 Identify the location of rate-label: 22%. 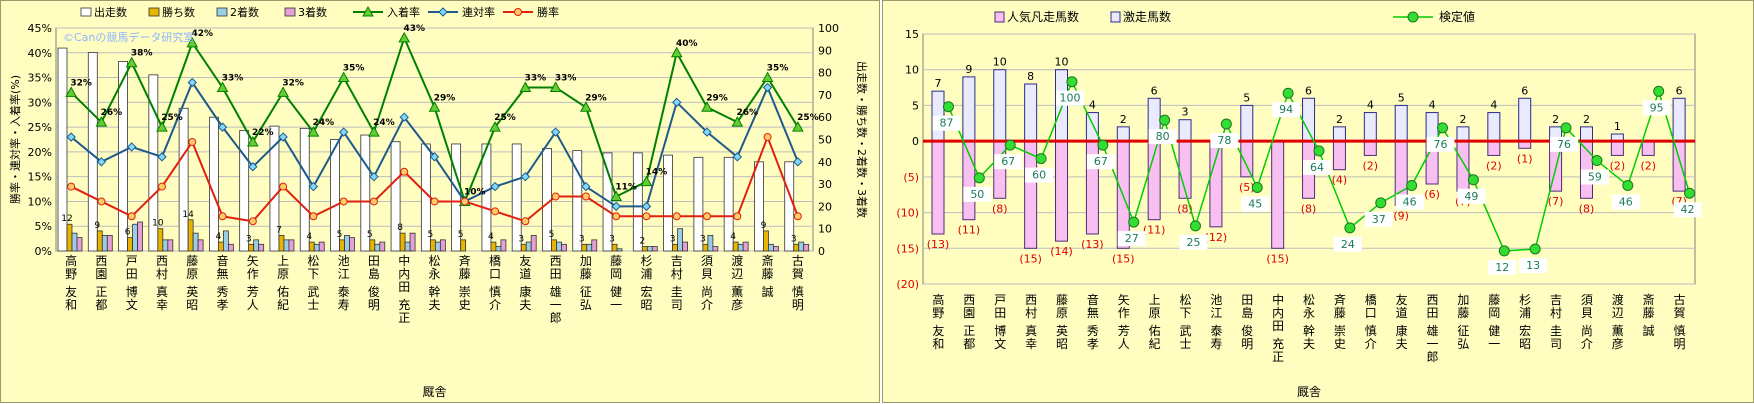
(263, 133).